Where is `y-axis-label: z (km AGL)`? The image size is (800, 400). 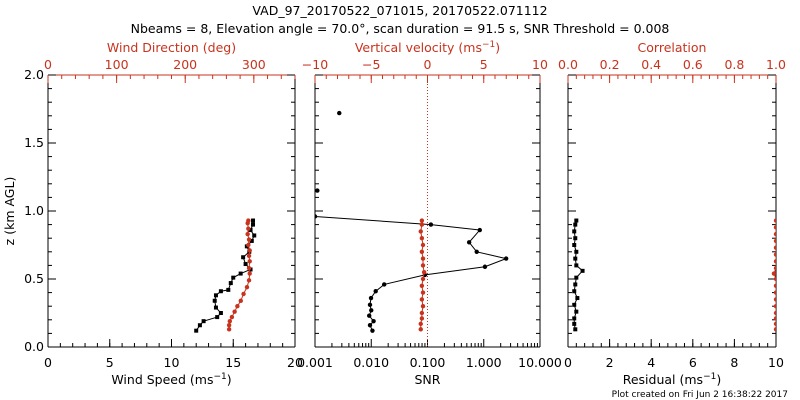
y-axis-label: z (km AGL) is located at coordinates (9, 211).